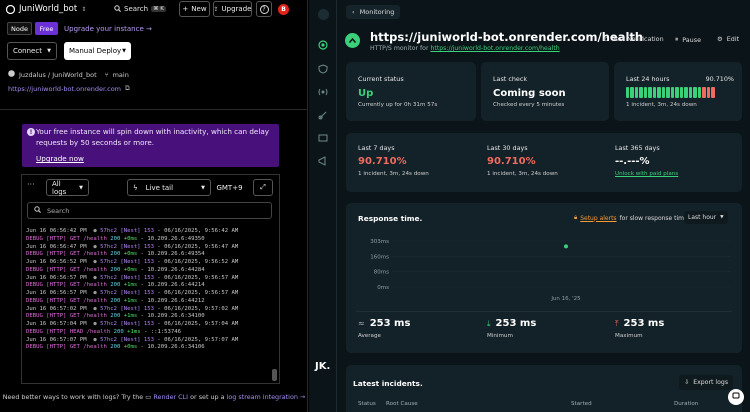  I want to click on lastcheck-label: Last check, so click(510, 79).